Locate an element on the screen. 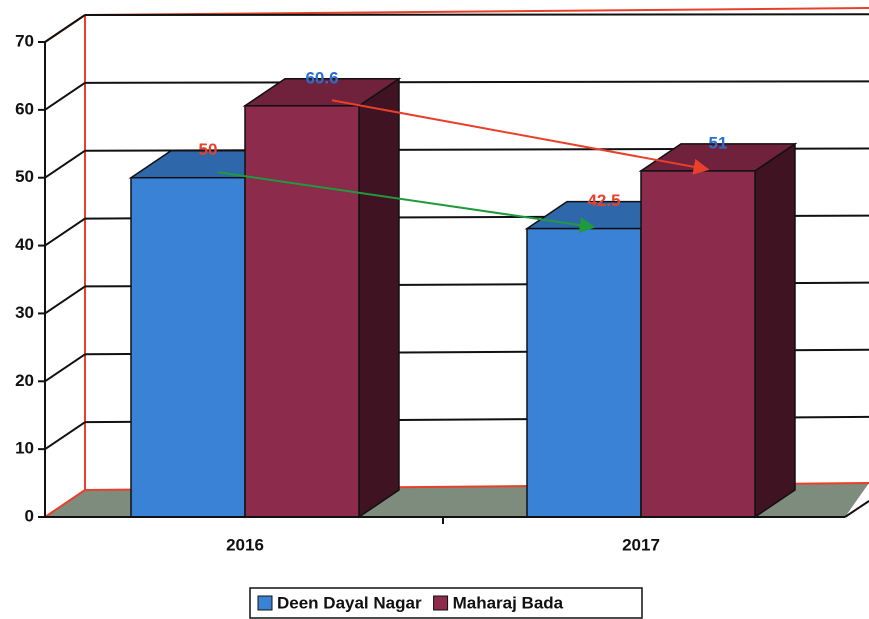 This screenshot has width=869, height=619. data-label: 51 is located at coordinates (718, 142).